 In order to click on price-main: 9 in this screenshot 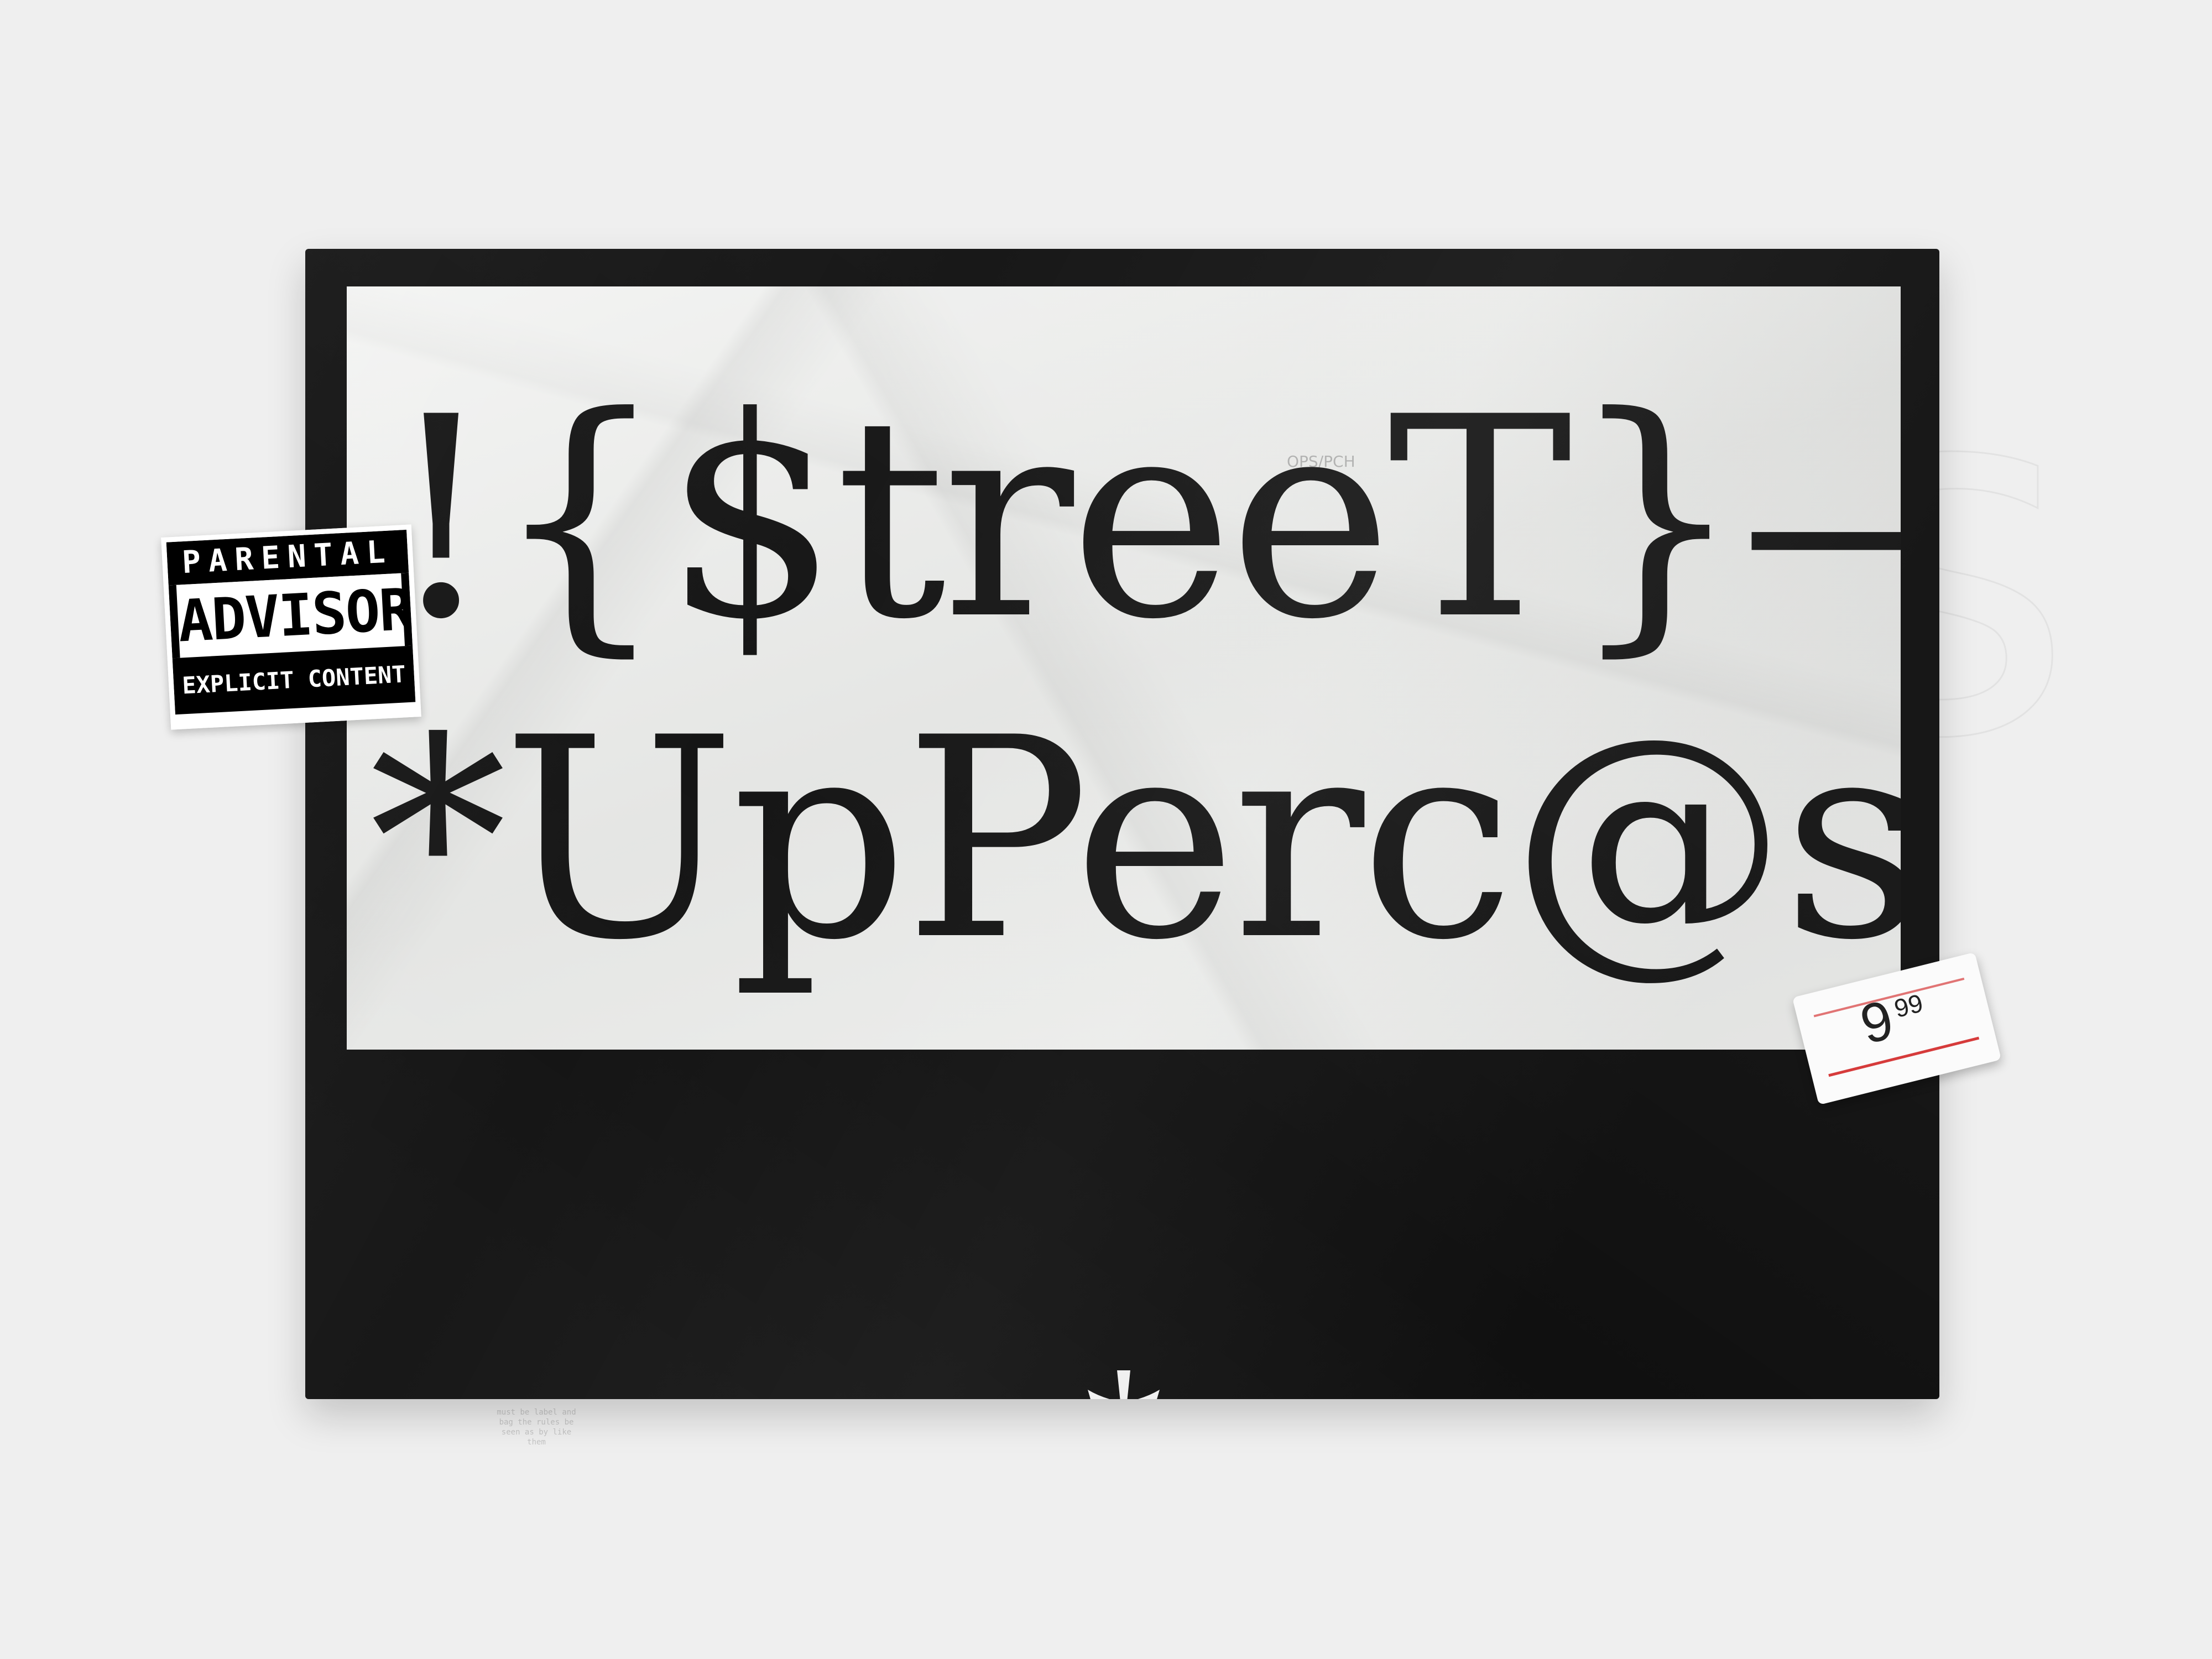, I will do `click(1877, 1022)`.